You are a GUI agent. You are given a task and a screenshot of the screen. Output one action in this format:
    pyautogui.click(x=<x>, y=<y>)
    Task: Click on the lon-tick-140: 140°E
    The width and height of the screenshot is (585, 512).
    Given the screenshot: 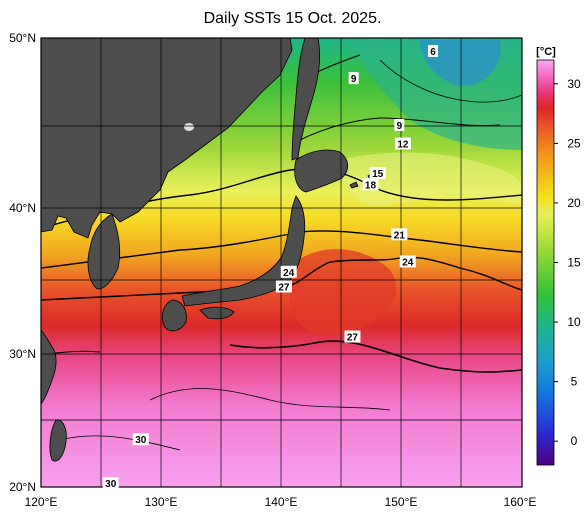 What is the action you would take?
    pyautogui.click(x=281, y=502)
    